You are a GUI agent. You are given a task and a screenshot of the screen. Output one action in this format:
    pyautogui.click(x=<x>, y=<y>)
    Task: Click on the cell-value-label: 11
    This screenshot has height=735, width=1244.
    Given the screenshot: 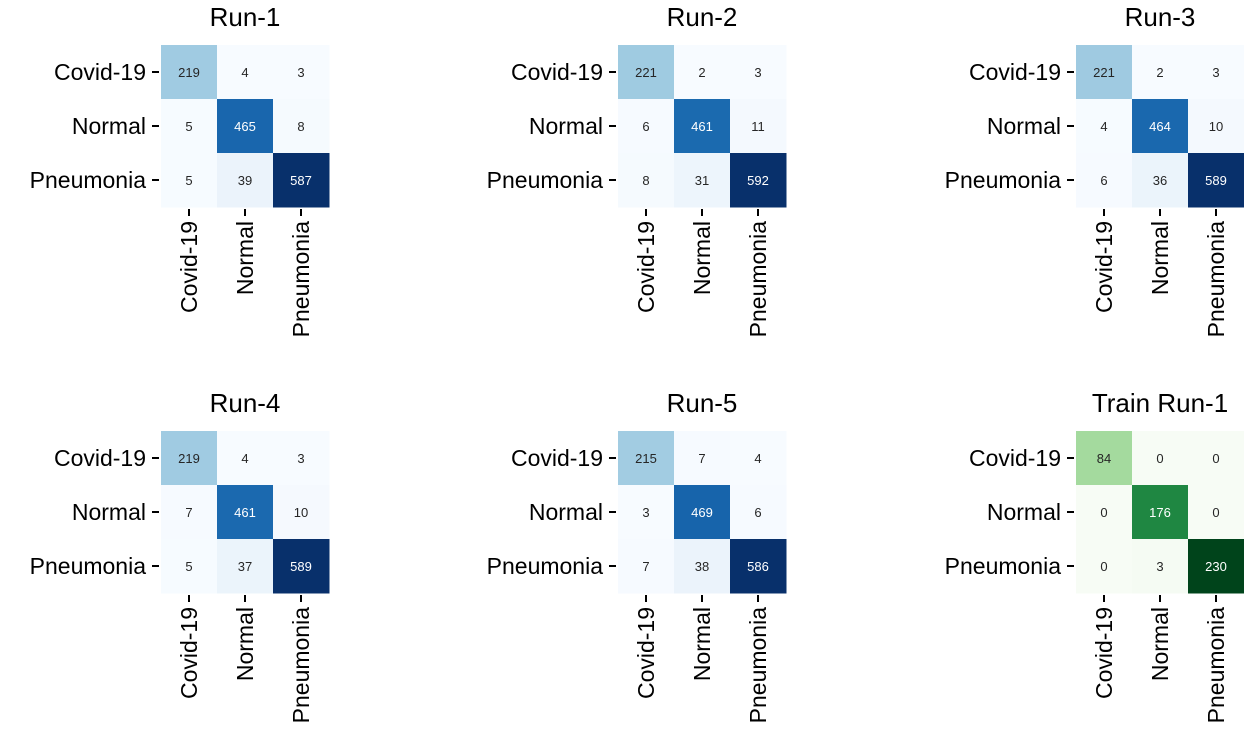 What is the action you would take?
    pyautogui.click(x=758, y=126)
    